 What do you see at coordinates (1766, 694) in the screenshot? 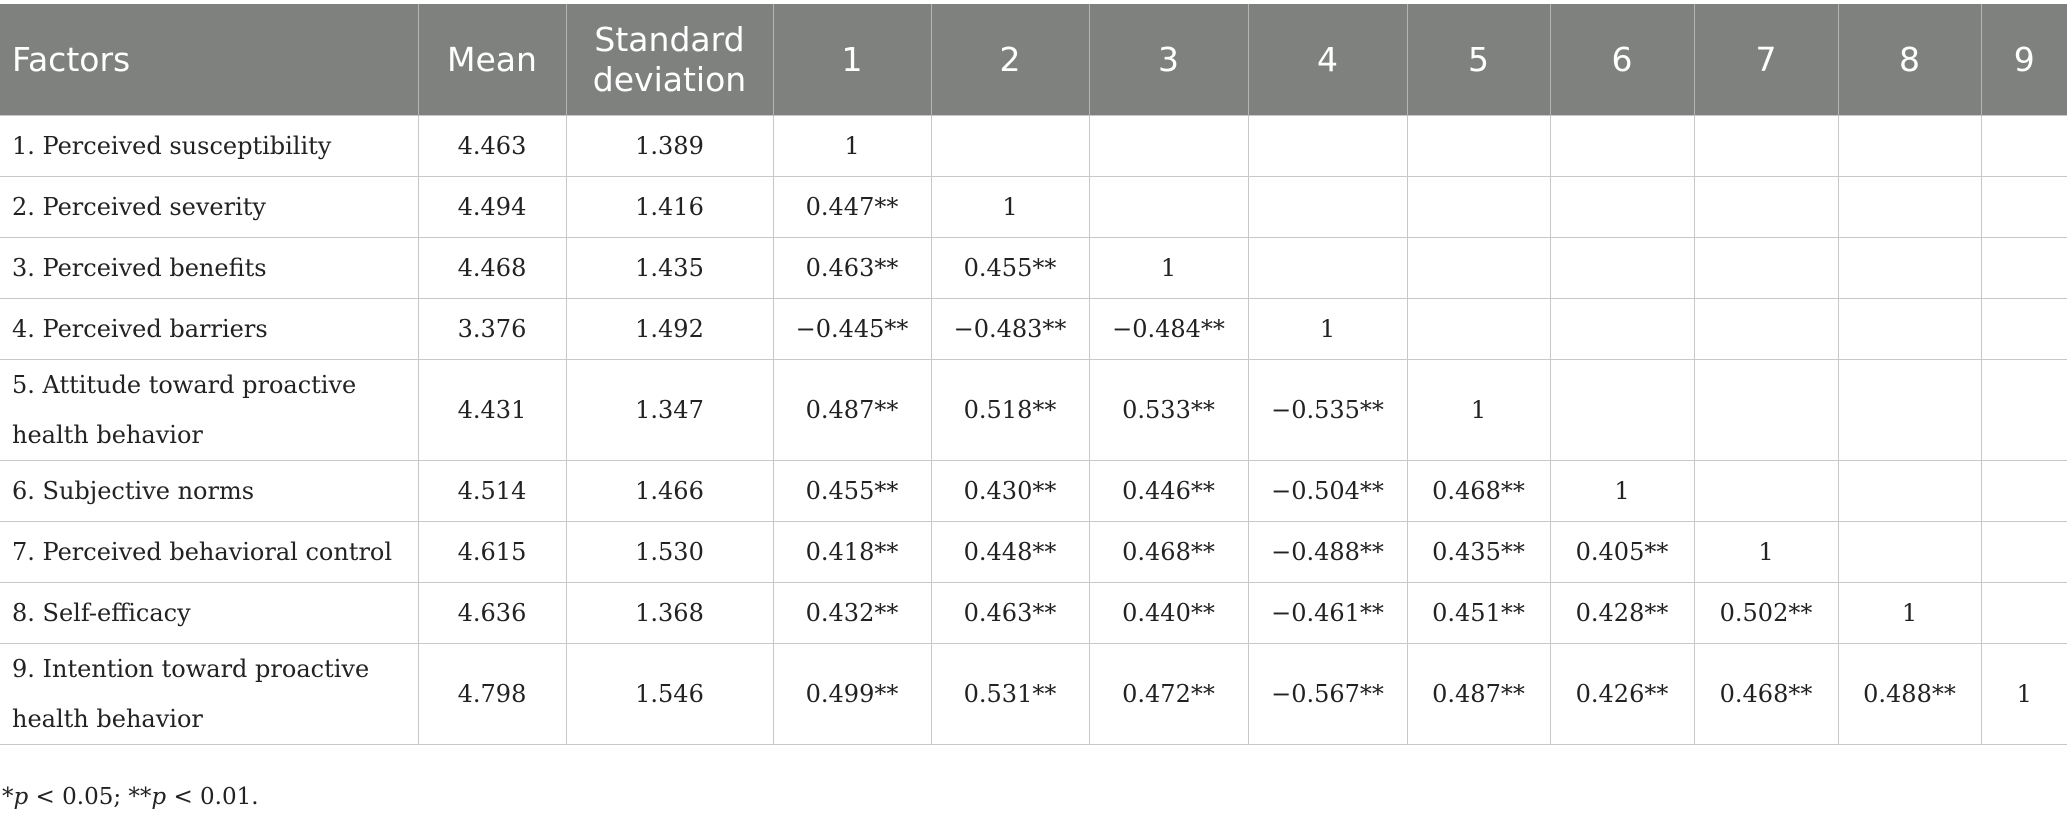
I see `correlation-cell: 0.468**` at bounding box center [1766, 694].